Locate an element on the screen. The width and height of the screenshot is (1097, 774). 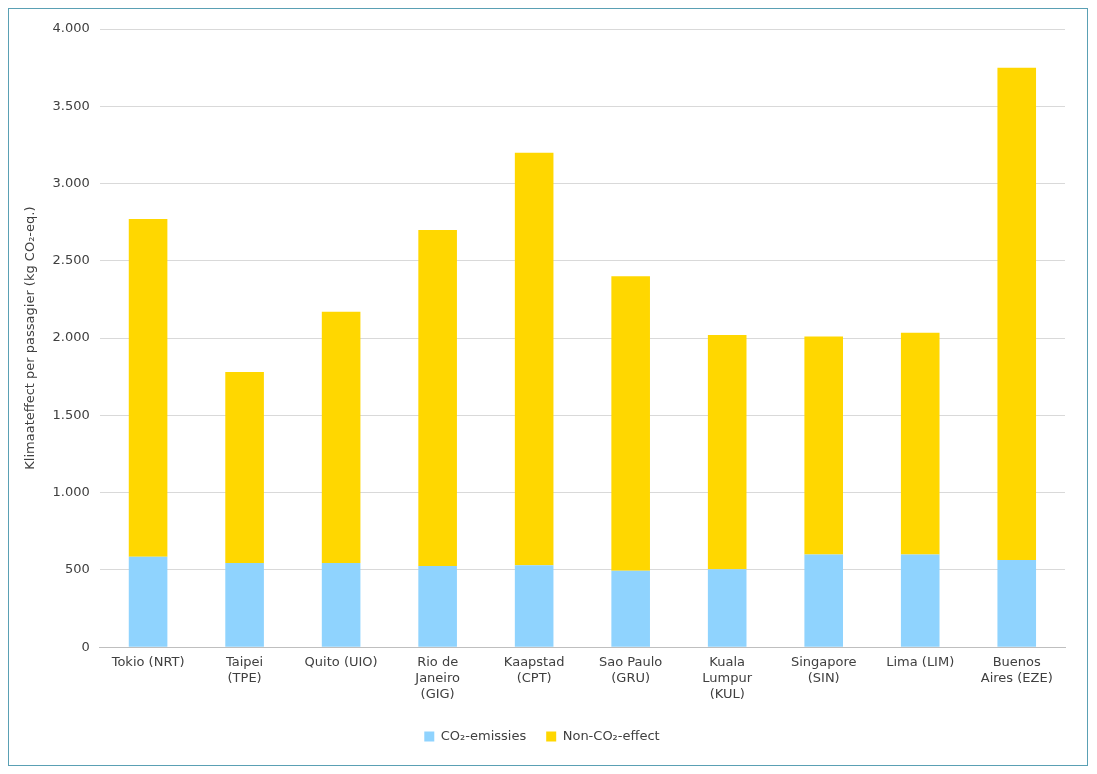
legend-label: Non-CO₂-effect is located at coordinates (611, 735).